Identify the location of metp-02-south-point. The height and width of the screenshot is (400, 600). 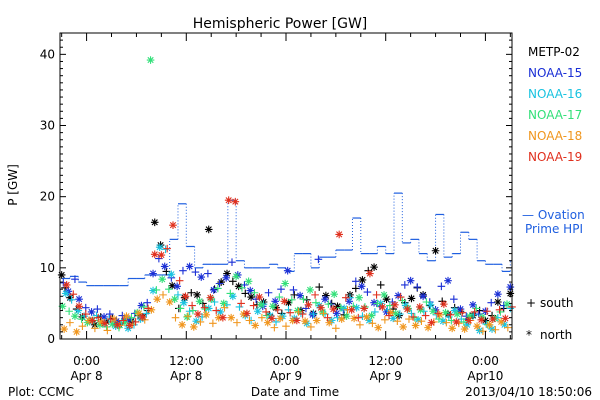
(191, 292).